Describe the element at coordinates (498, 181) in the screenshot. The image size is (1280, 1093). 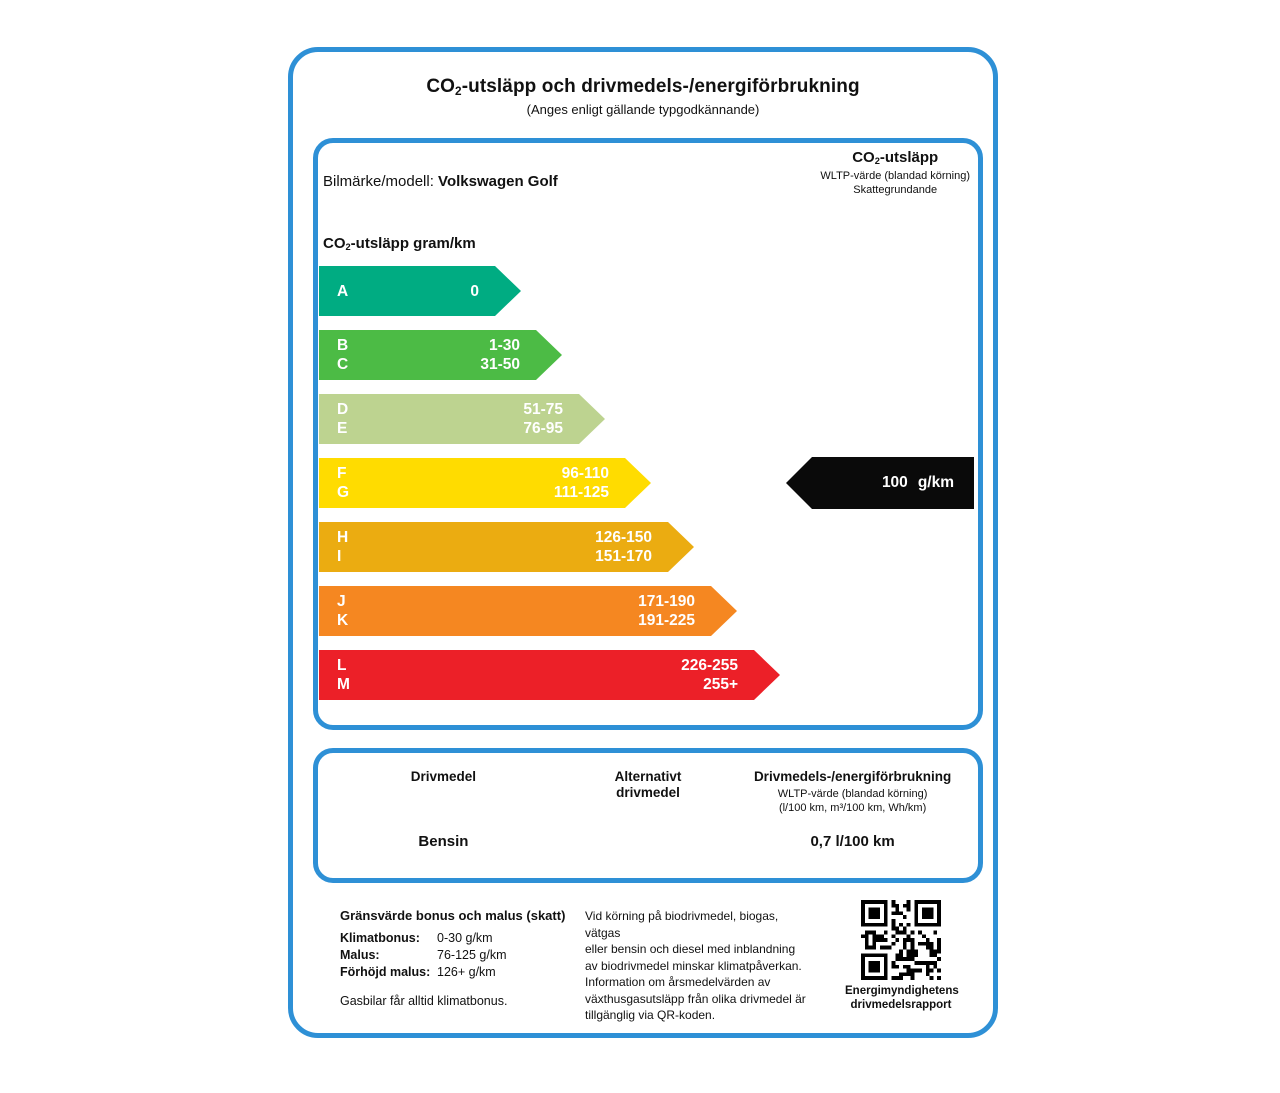
I see `brand-model-value: Volkswagen Golf` at that location.